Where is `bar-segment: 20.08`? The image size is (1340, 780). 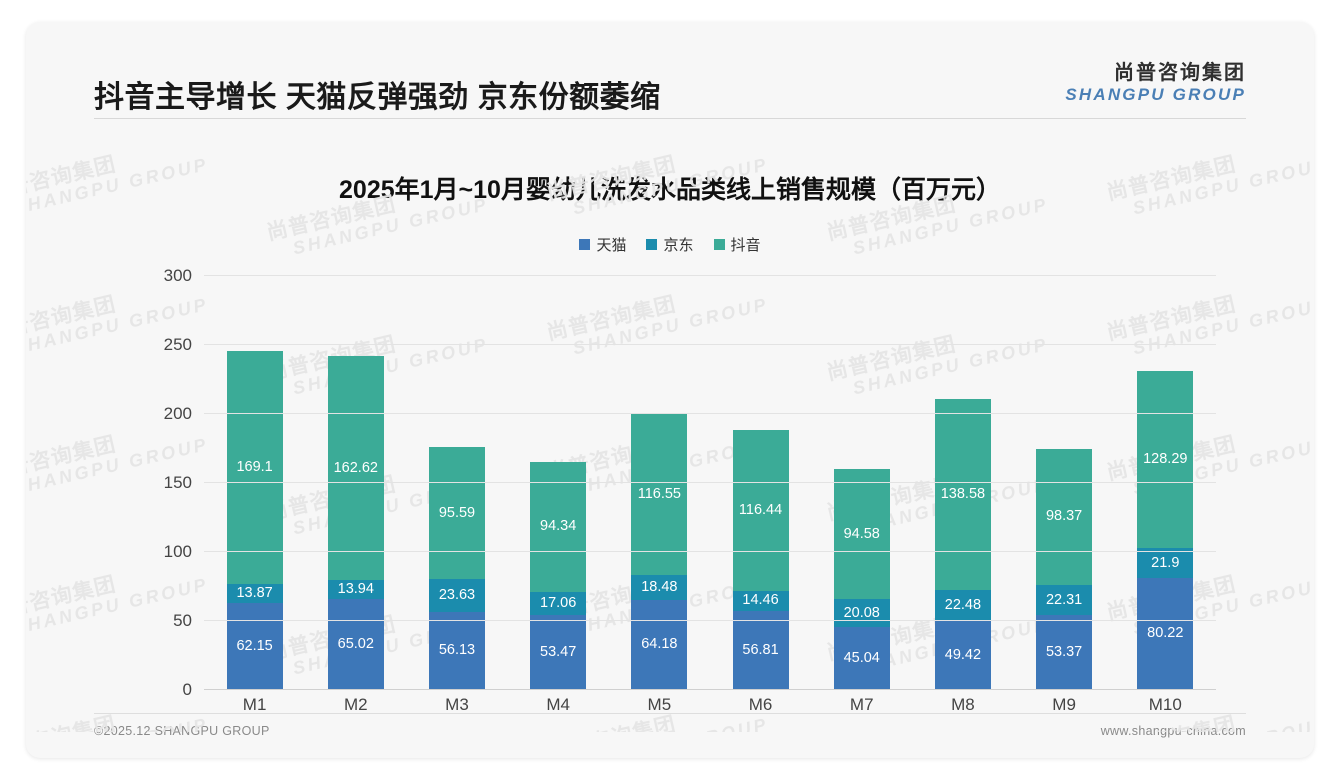
bar-segment: 20.08 is located at coordinates (861, 613).